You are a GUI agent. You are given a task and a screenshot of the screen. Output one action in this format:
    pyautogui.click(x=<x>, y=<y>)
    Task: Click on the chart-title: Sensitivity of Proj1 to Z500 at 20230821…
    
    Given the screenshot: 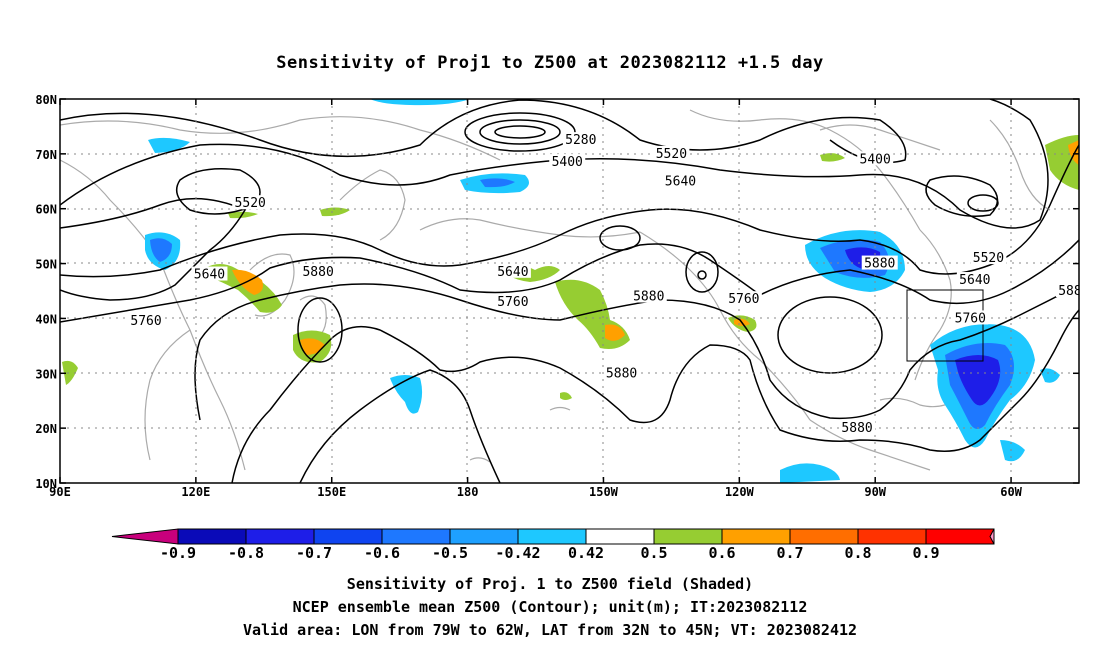 What is the action you would take?
    pyautogui.click(x=549, y=63)
    